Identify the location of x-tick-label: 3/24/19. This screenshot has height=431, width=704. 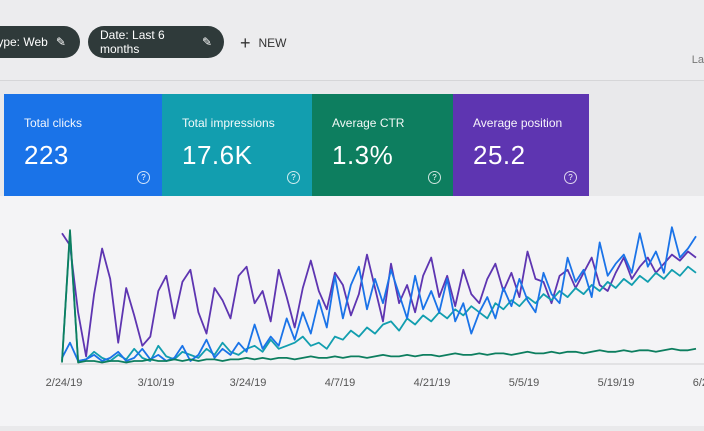
(248, 383).